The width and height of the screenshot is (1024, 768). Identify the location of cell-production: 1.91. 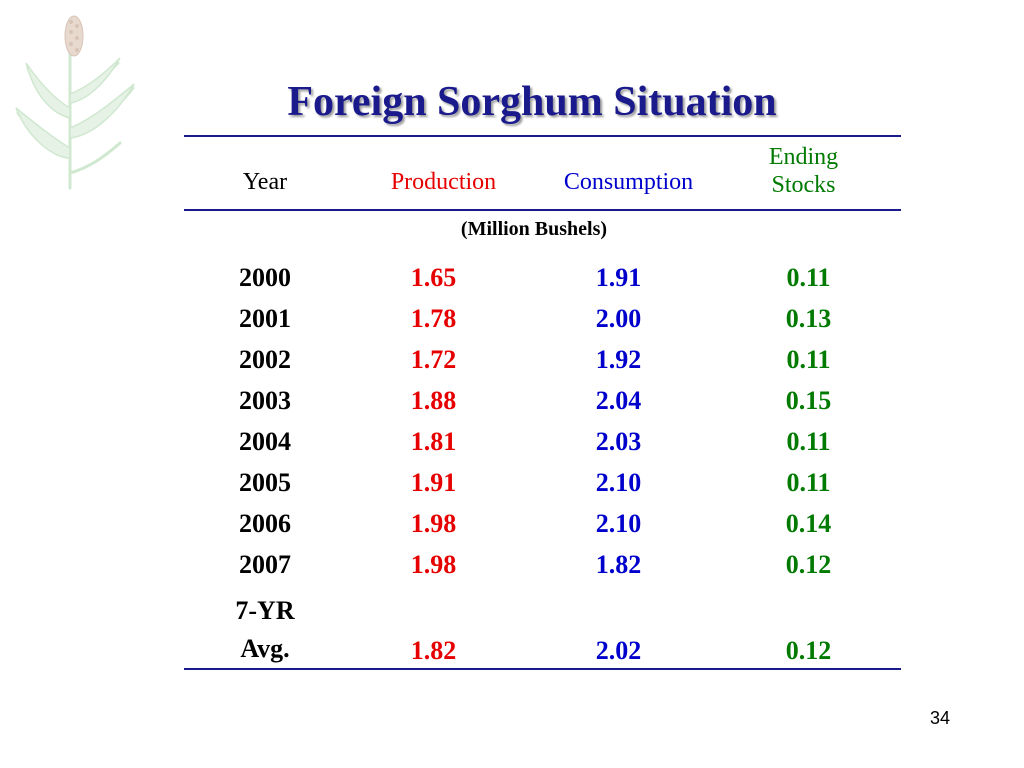
(433, 482).